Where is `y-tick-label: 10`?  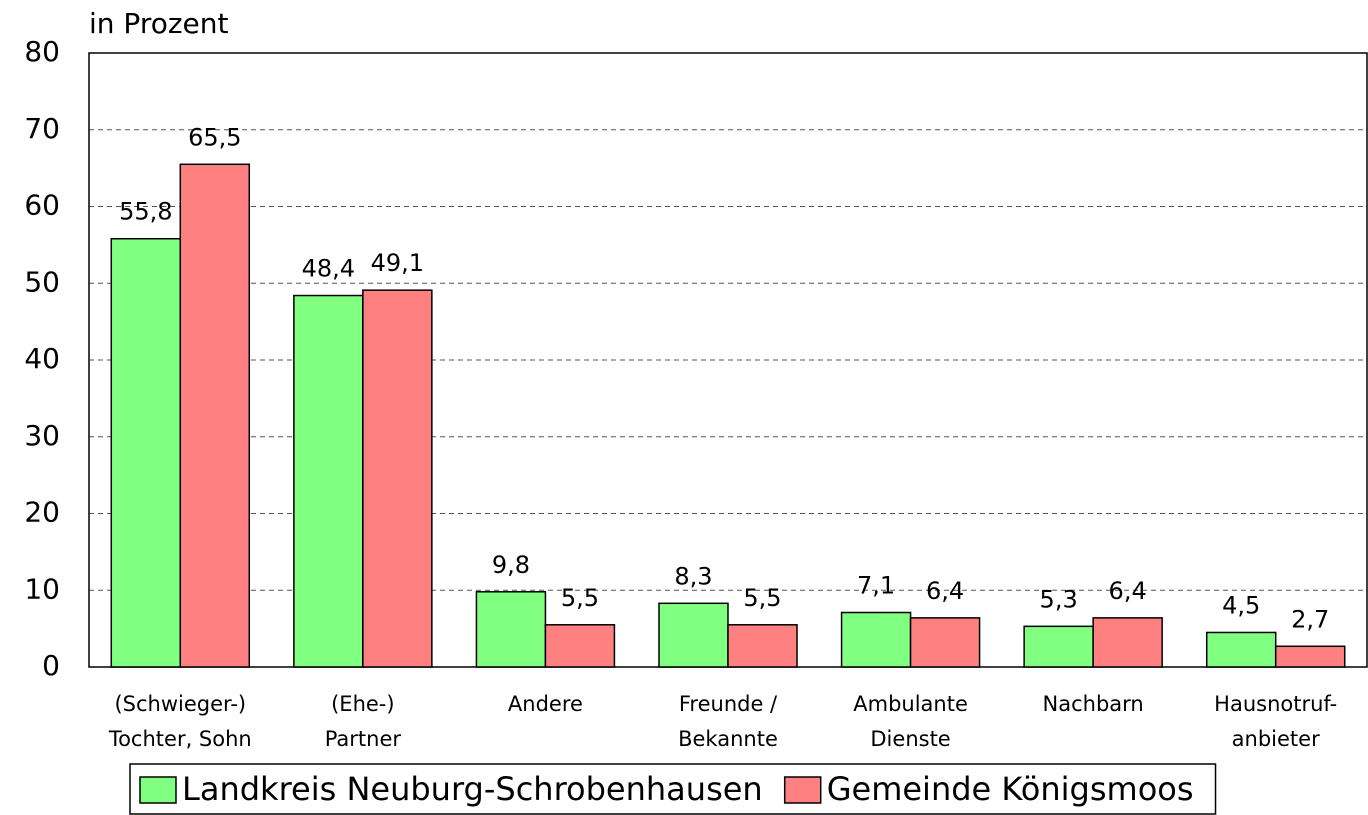
y-tick-label: 10 is located at coordinates (42, 588).